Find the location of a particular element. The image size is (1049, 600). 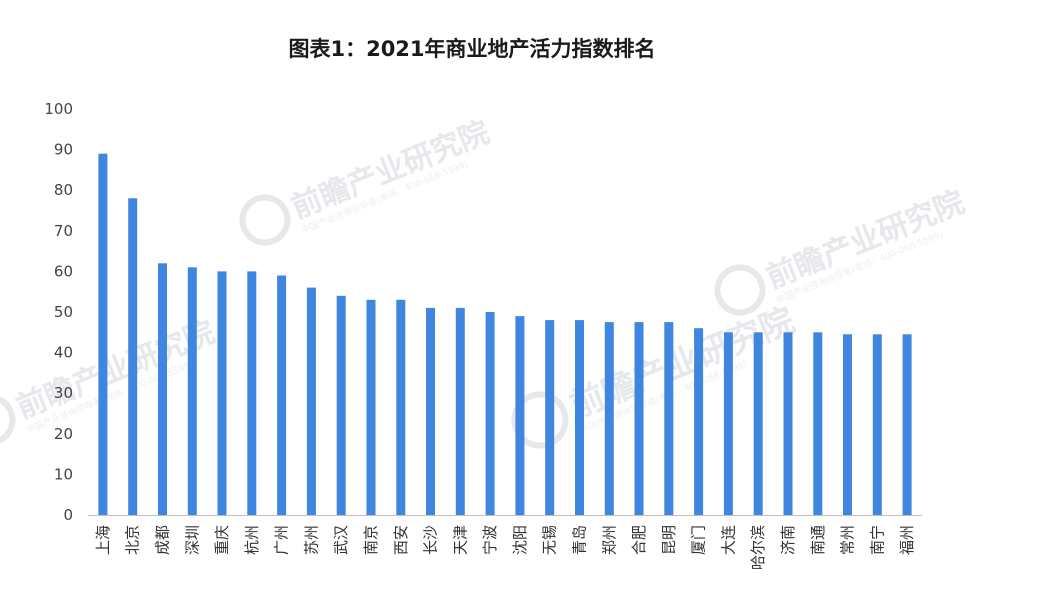

x-tick-label: 昆明 is located at coordinates (669, 540).